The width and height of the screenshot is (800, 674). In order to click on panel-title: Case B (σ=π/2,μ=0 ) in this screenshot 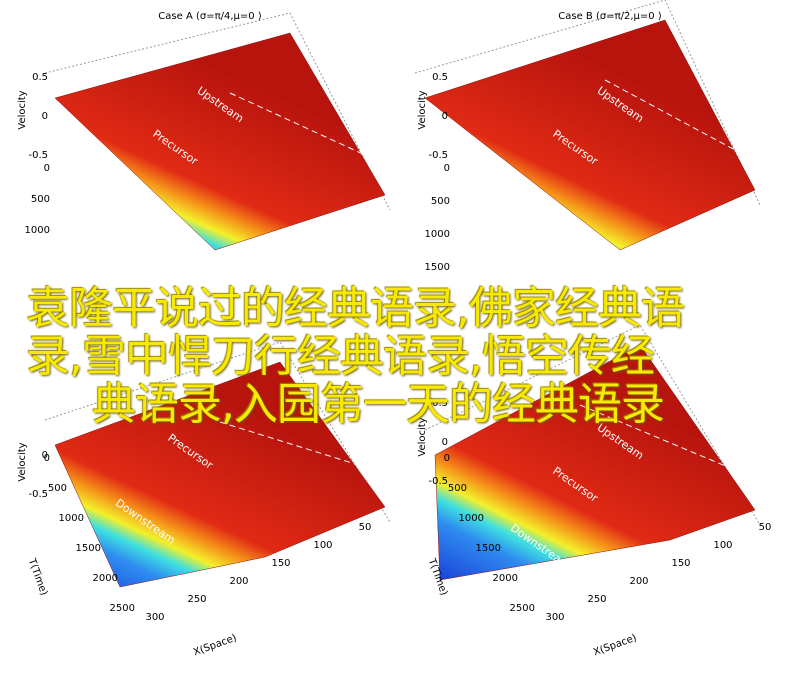, I will do `click(610, 16)`.